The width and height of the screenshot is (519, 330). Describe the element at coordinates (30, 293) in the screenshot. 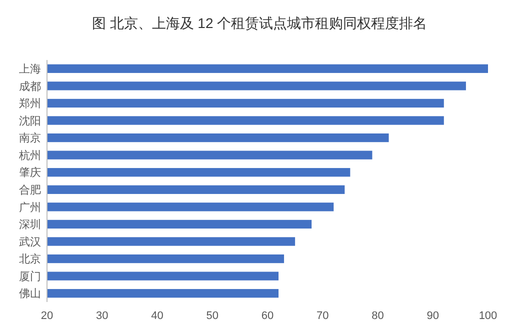

I see `y-tick-label: 佛山` at that location.